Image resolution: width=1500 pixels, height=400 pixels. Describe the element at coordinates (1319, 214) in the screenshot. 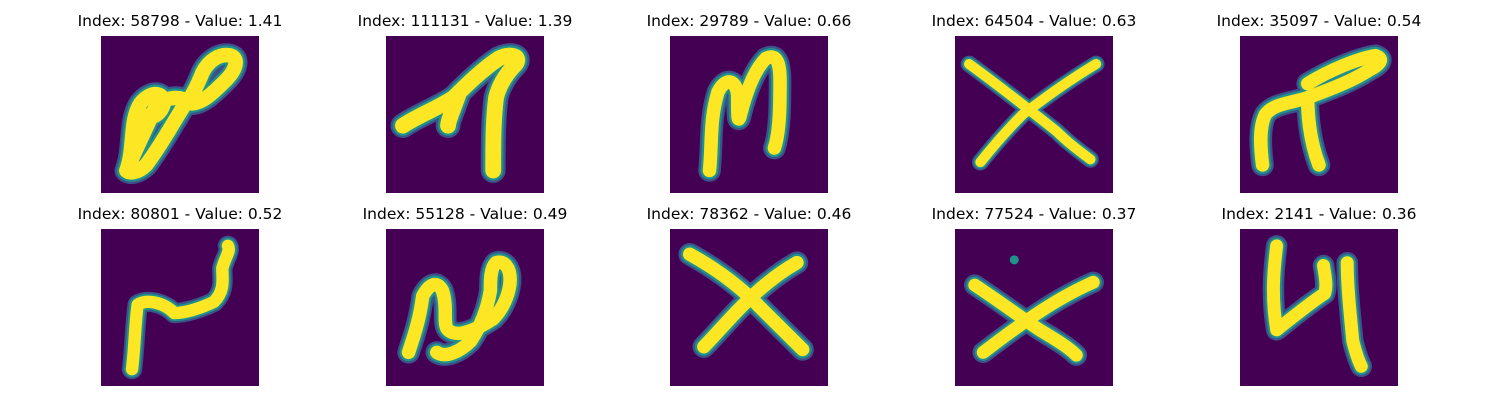

I see `panel-title: Index: 2141 - Value: 0.36` at that location.